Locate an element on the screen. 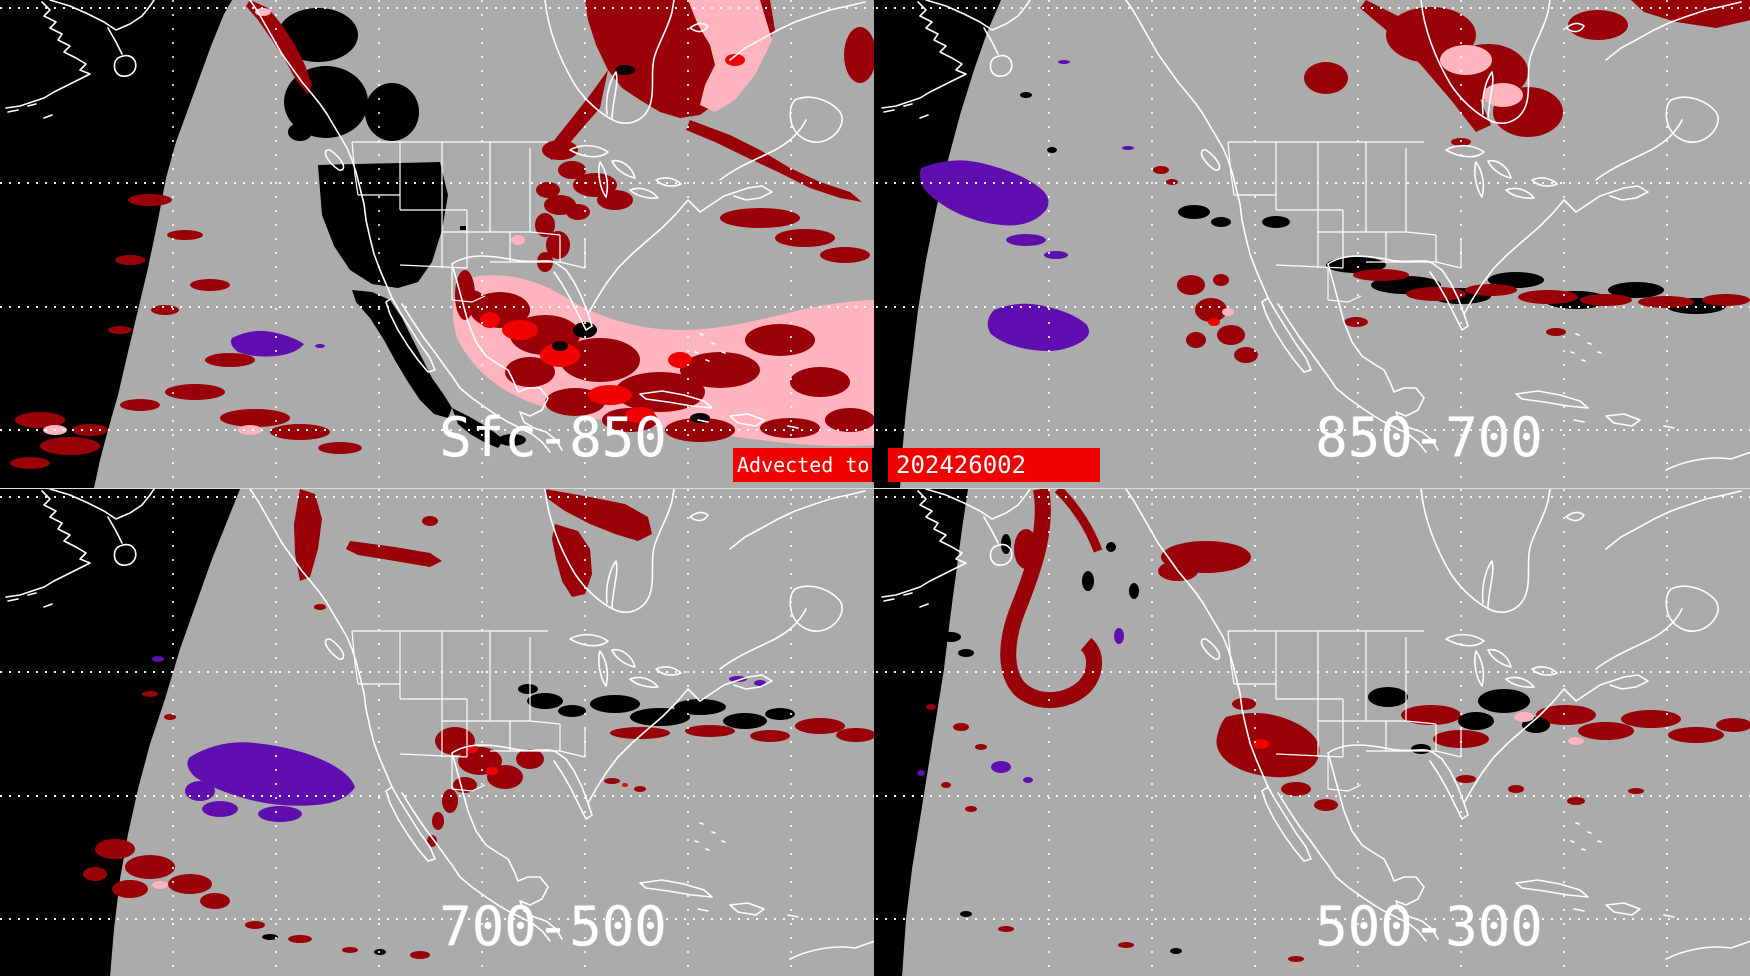  banner-divider is located at coordinates (880, 465).